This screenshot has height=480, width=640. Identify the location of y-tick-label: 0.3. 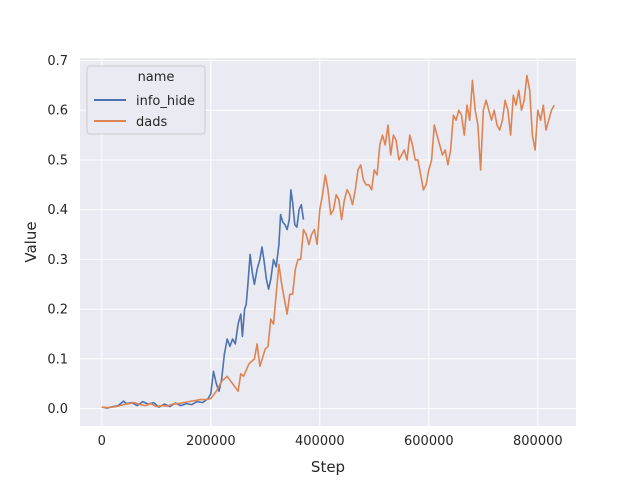
(57, 260).